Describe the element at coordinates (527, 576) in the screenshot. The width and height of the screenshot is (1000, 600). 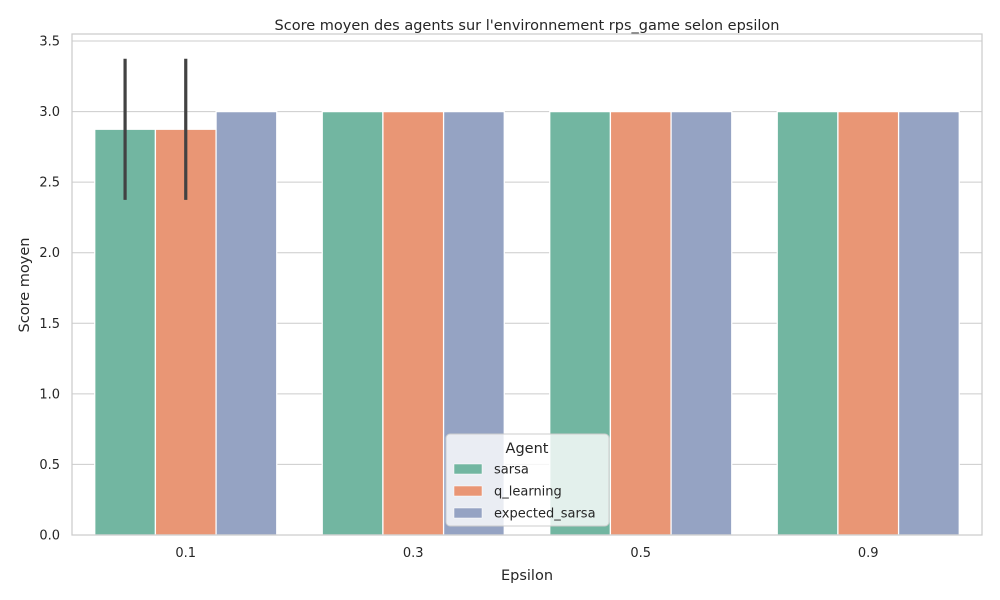
I see `x-axis-label: Epsilon` at that location.